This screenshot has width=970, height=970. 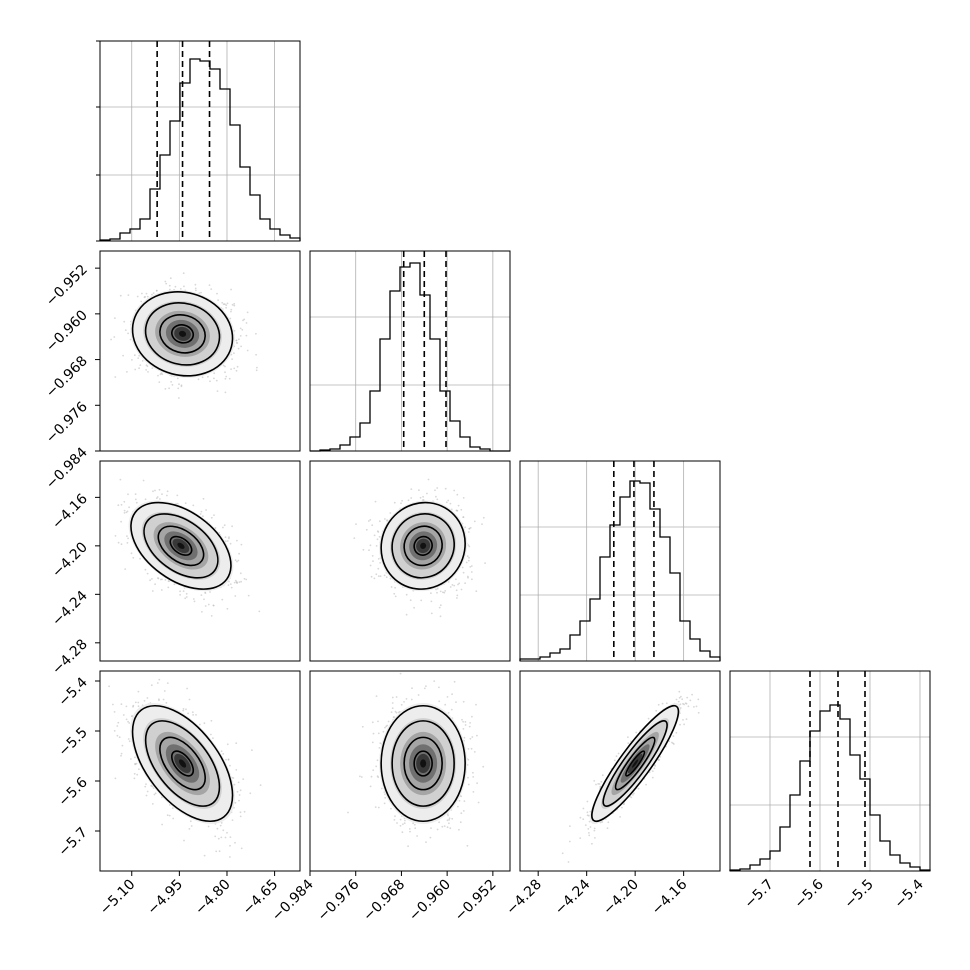 I want to click on panel-content, so click(x=187, y=547).